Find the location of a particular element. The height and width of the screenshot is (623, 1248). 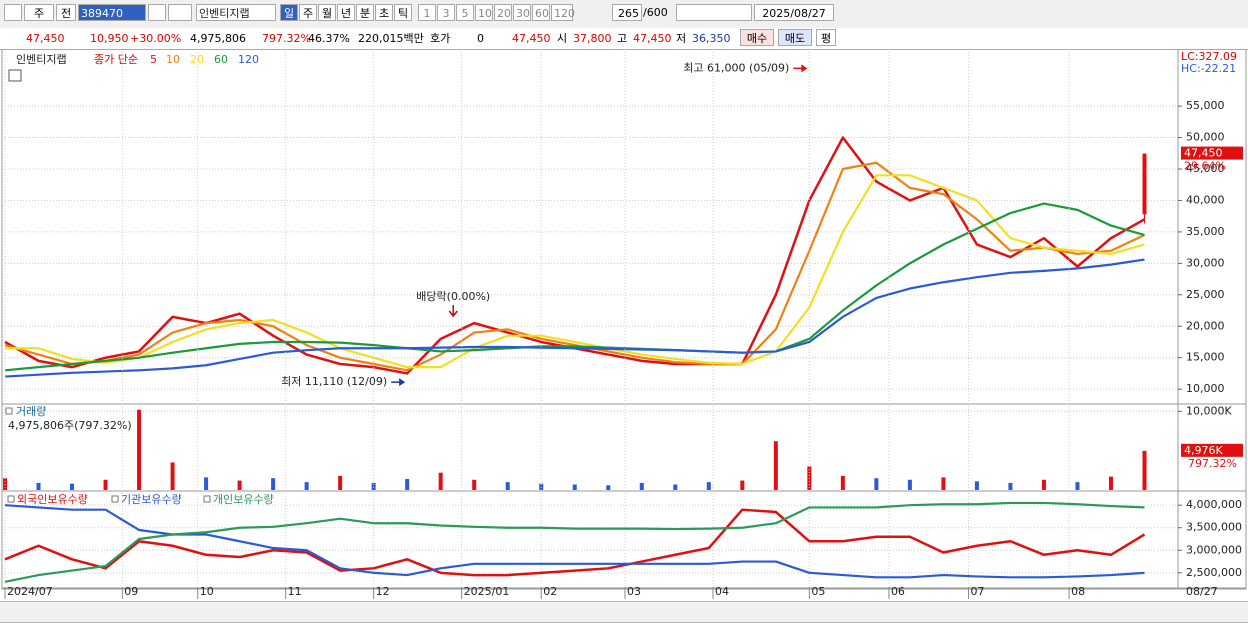

y-tick-label: 45,000 is located at coordinates (1205, 168).